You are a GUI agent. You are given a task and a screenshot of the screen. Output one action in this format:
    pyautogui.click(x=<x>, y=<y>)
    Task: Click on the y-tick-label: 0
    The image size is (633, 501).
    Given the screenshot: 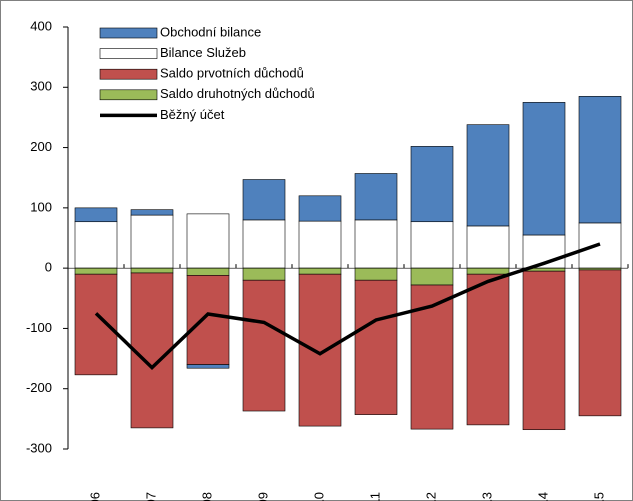 What is the action you would take?
    pyautogui.click(x=48, y=267)
    